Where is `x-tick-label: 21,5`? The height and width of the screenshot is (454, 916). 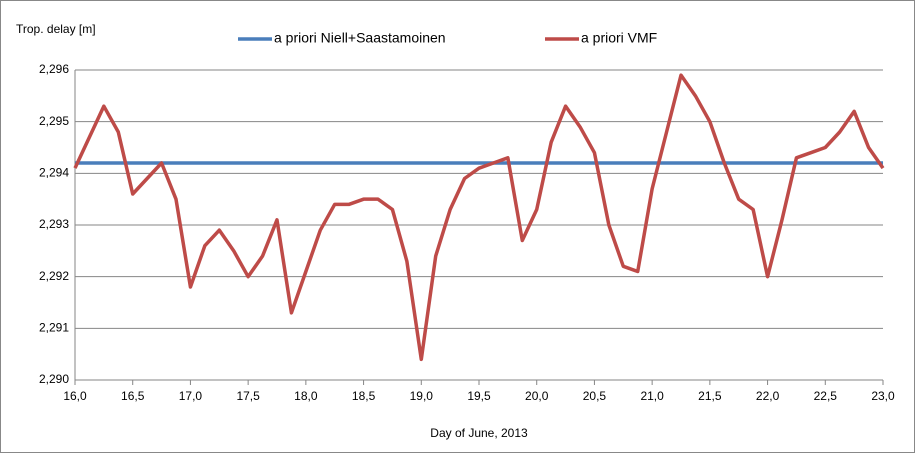 x-tick-label: 21,5 is located at coordinates (710, 396).